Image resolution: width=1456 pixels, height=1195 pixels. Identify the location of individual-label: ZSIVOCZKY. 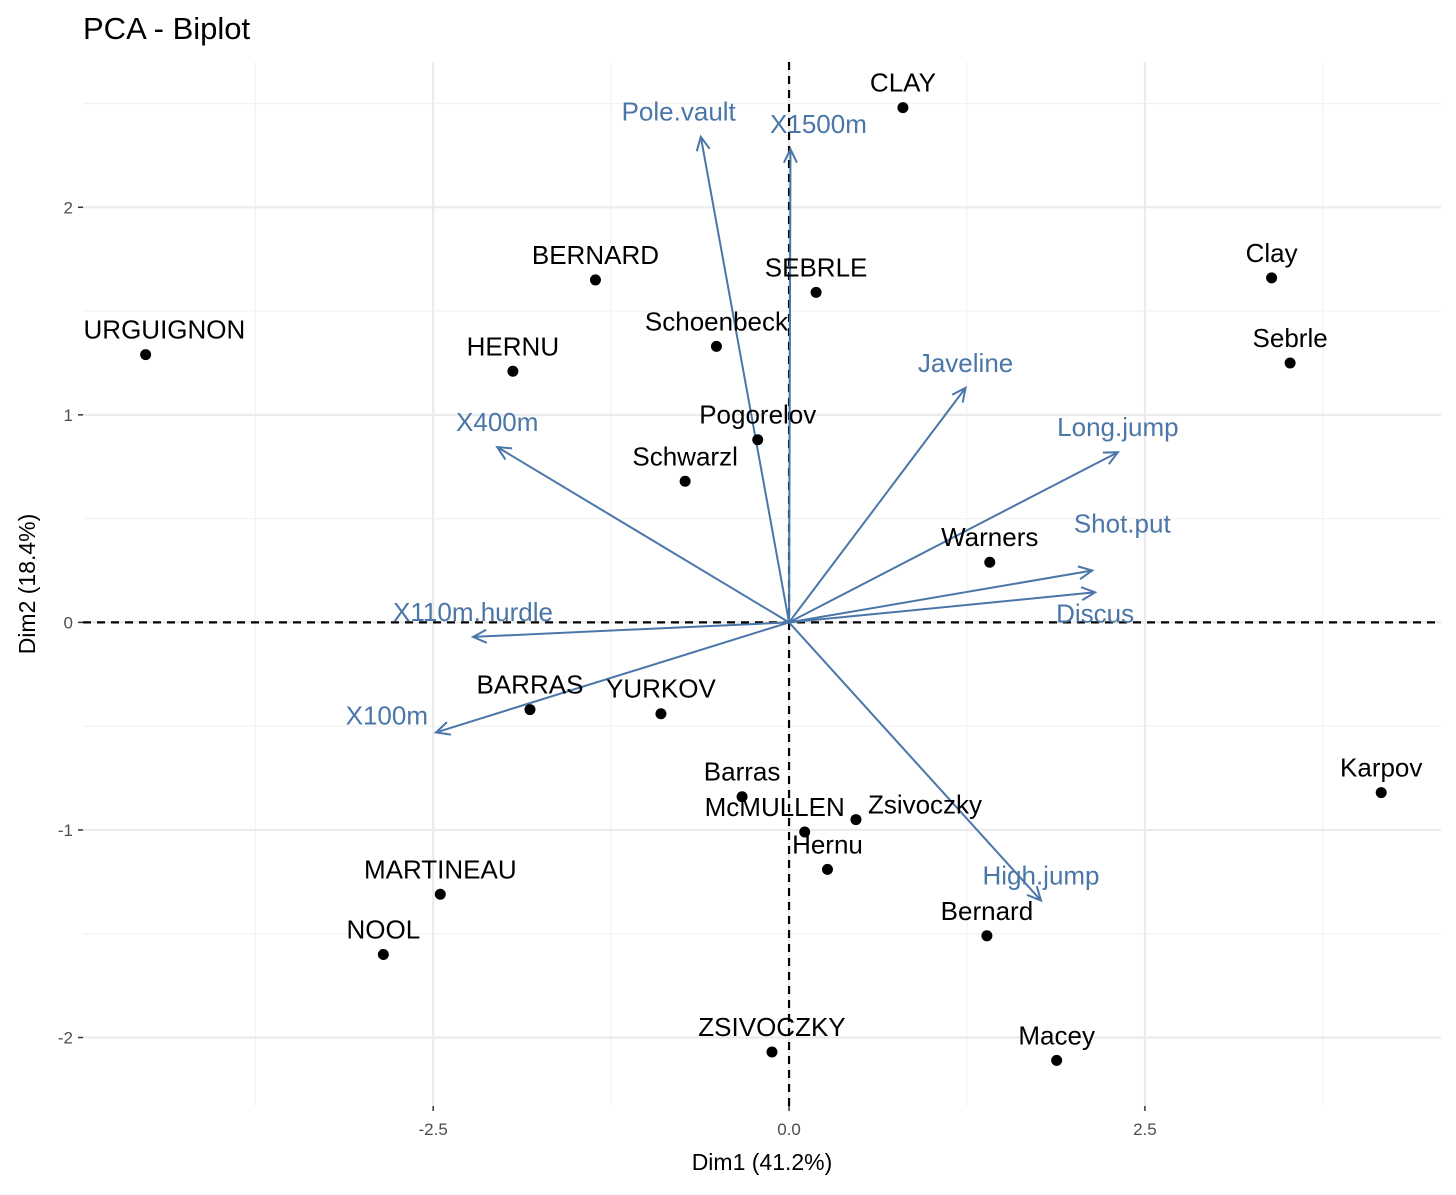
(771, 1027).